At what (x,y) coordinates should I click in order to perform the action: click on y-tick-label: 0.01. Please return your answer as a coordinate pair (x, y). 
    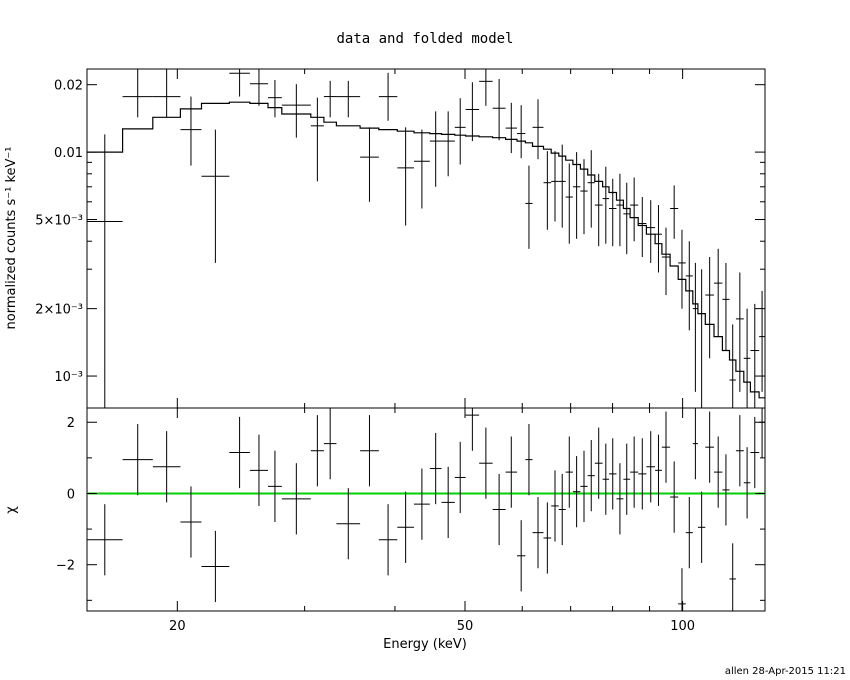
    Looking at the image, I should click on (68, 153).